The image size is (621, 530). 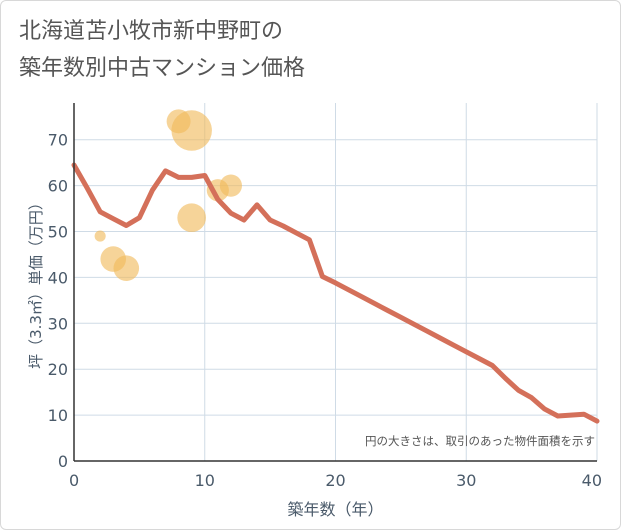 I want to click on y-tick-label: 10, so click(x=58, y=415).